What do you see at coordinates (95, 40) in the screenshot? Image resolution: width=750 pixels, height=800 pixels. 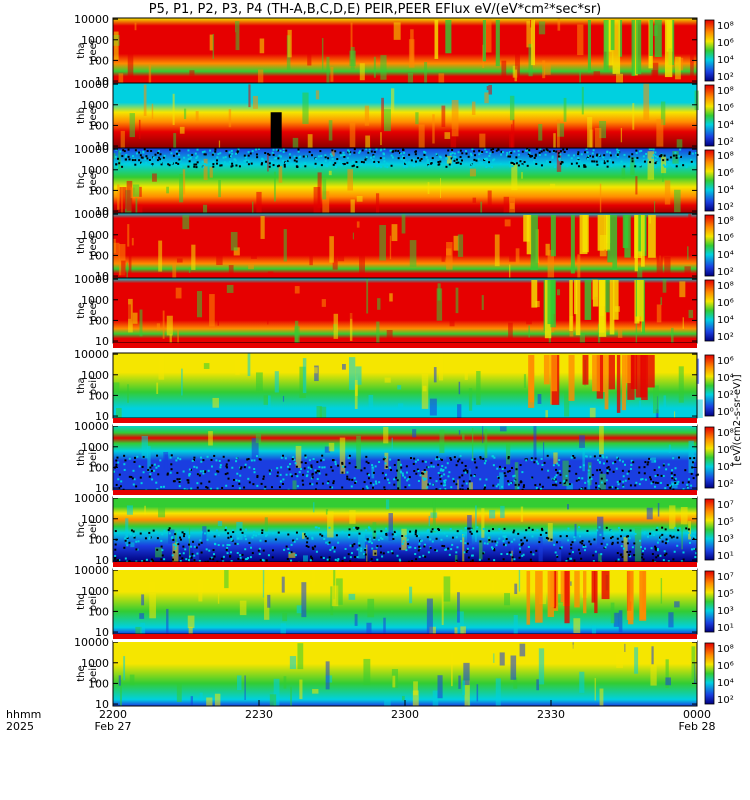 I see `y-tick-label: 1000` at bounding box center [95, 40].